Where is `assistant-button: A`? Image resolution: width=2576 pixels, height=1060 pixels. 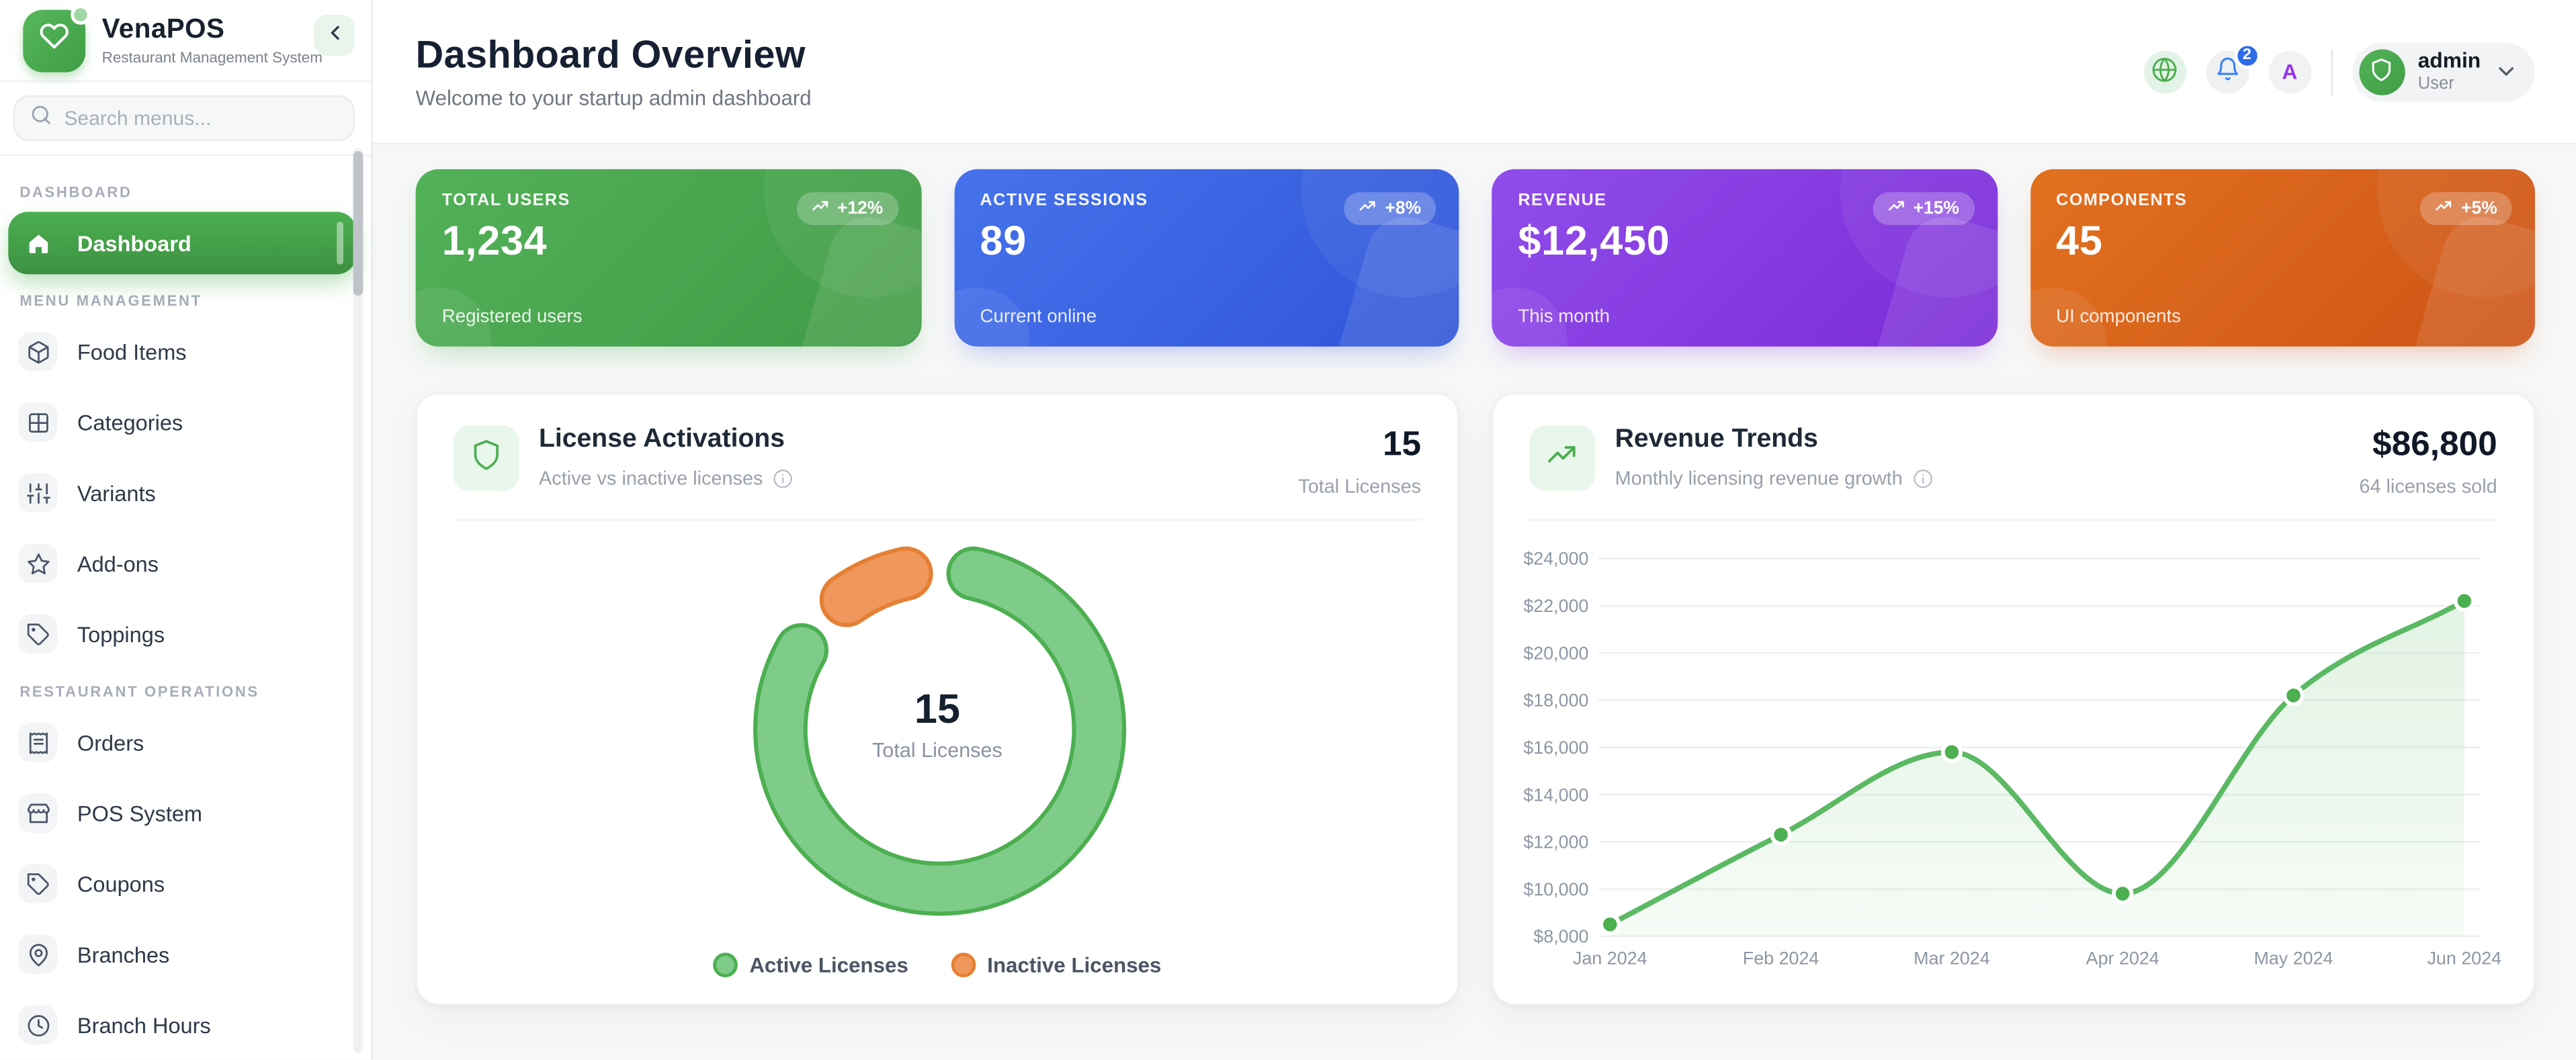 assistant-button: A is located at coordinates (2289, 71).